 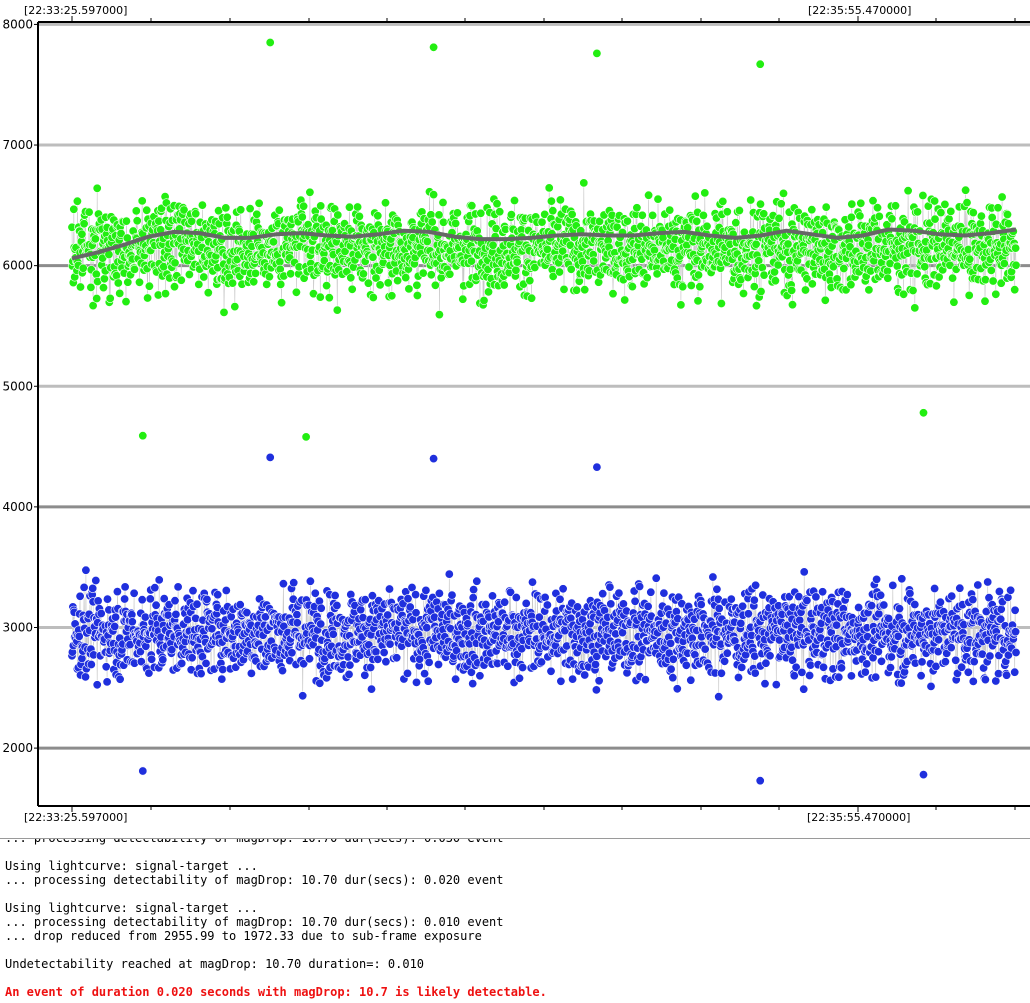 I want to click on y-tick-label: 2000, so click(x=17, y=748).